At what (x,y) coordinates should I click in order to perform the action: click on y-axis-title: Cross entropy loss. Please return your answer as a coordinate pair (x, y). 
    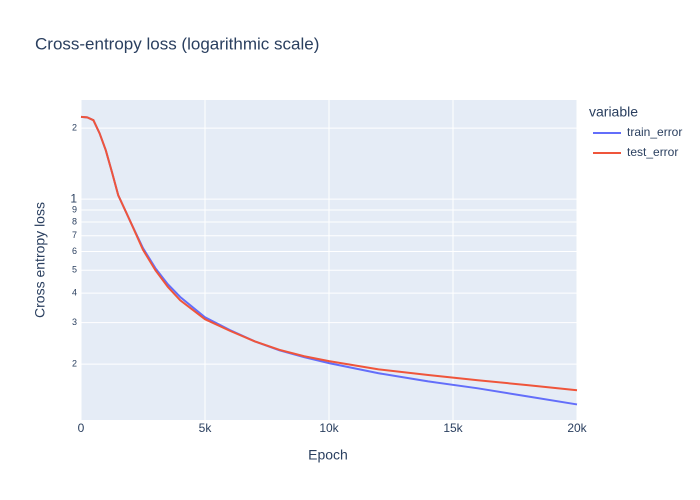
    Looking at the image, I should click on (40, 260).